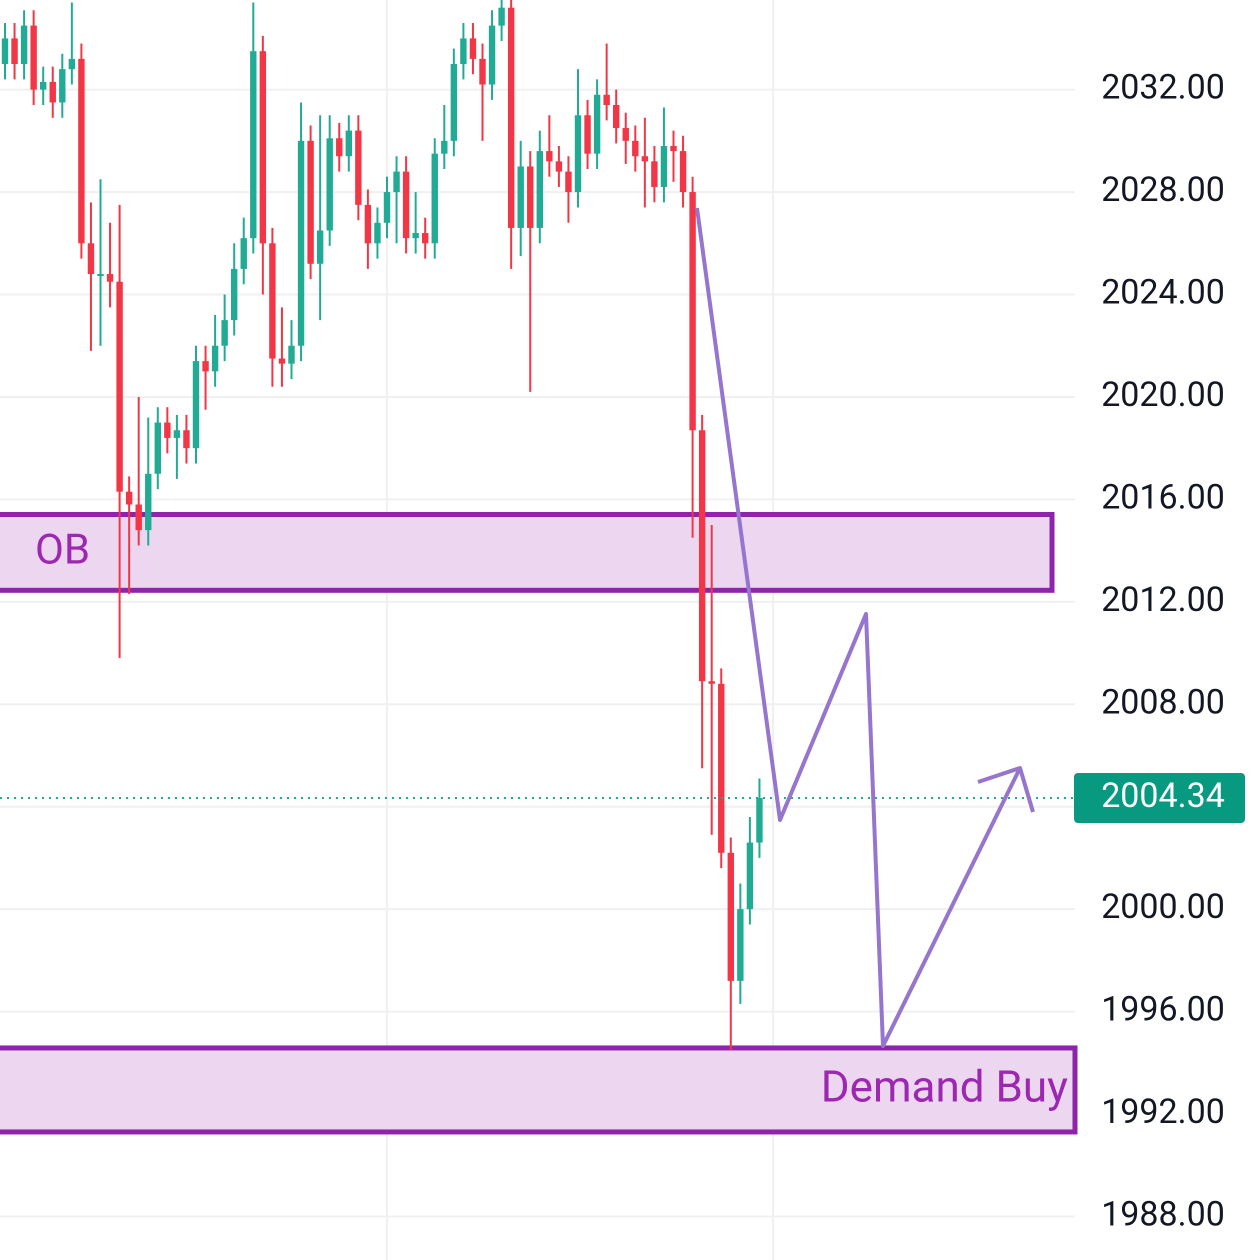  Describe the element at coordinates (944, 1087) in the screenshot. I see `zone-label: Demand Buy` at that location.